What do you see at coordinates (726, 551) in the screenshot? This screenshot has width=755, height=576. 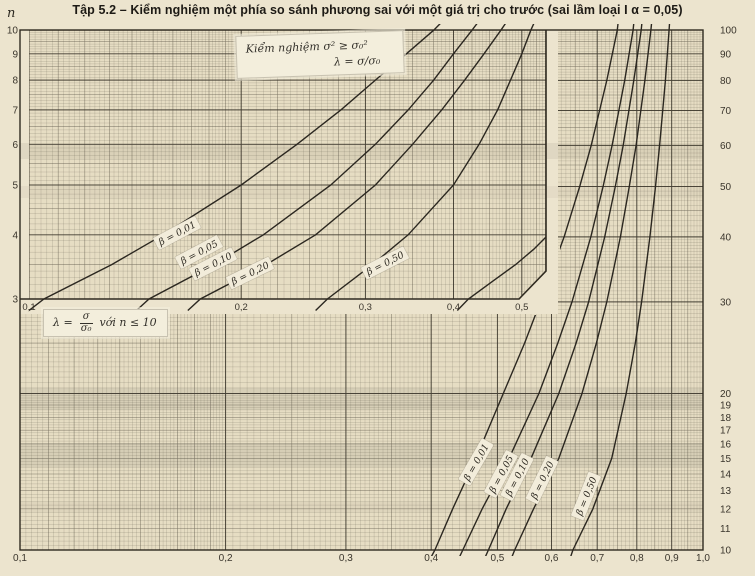 I see `main-y-tick-10: 10` at bounding box center [726, 551].